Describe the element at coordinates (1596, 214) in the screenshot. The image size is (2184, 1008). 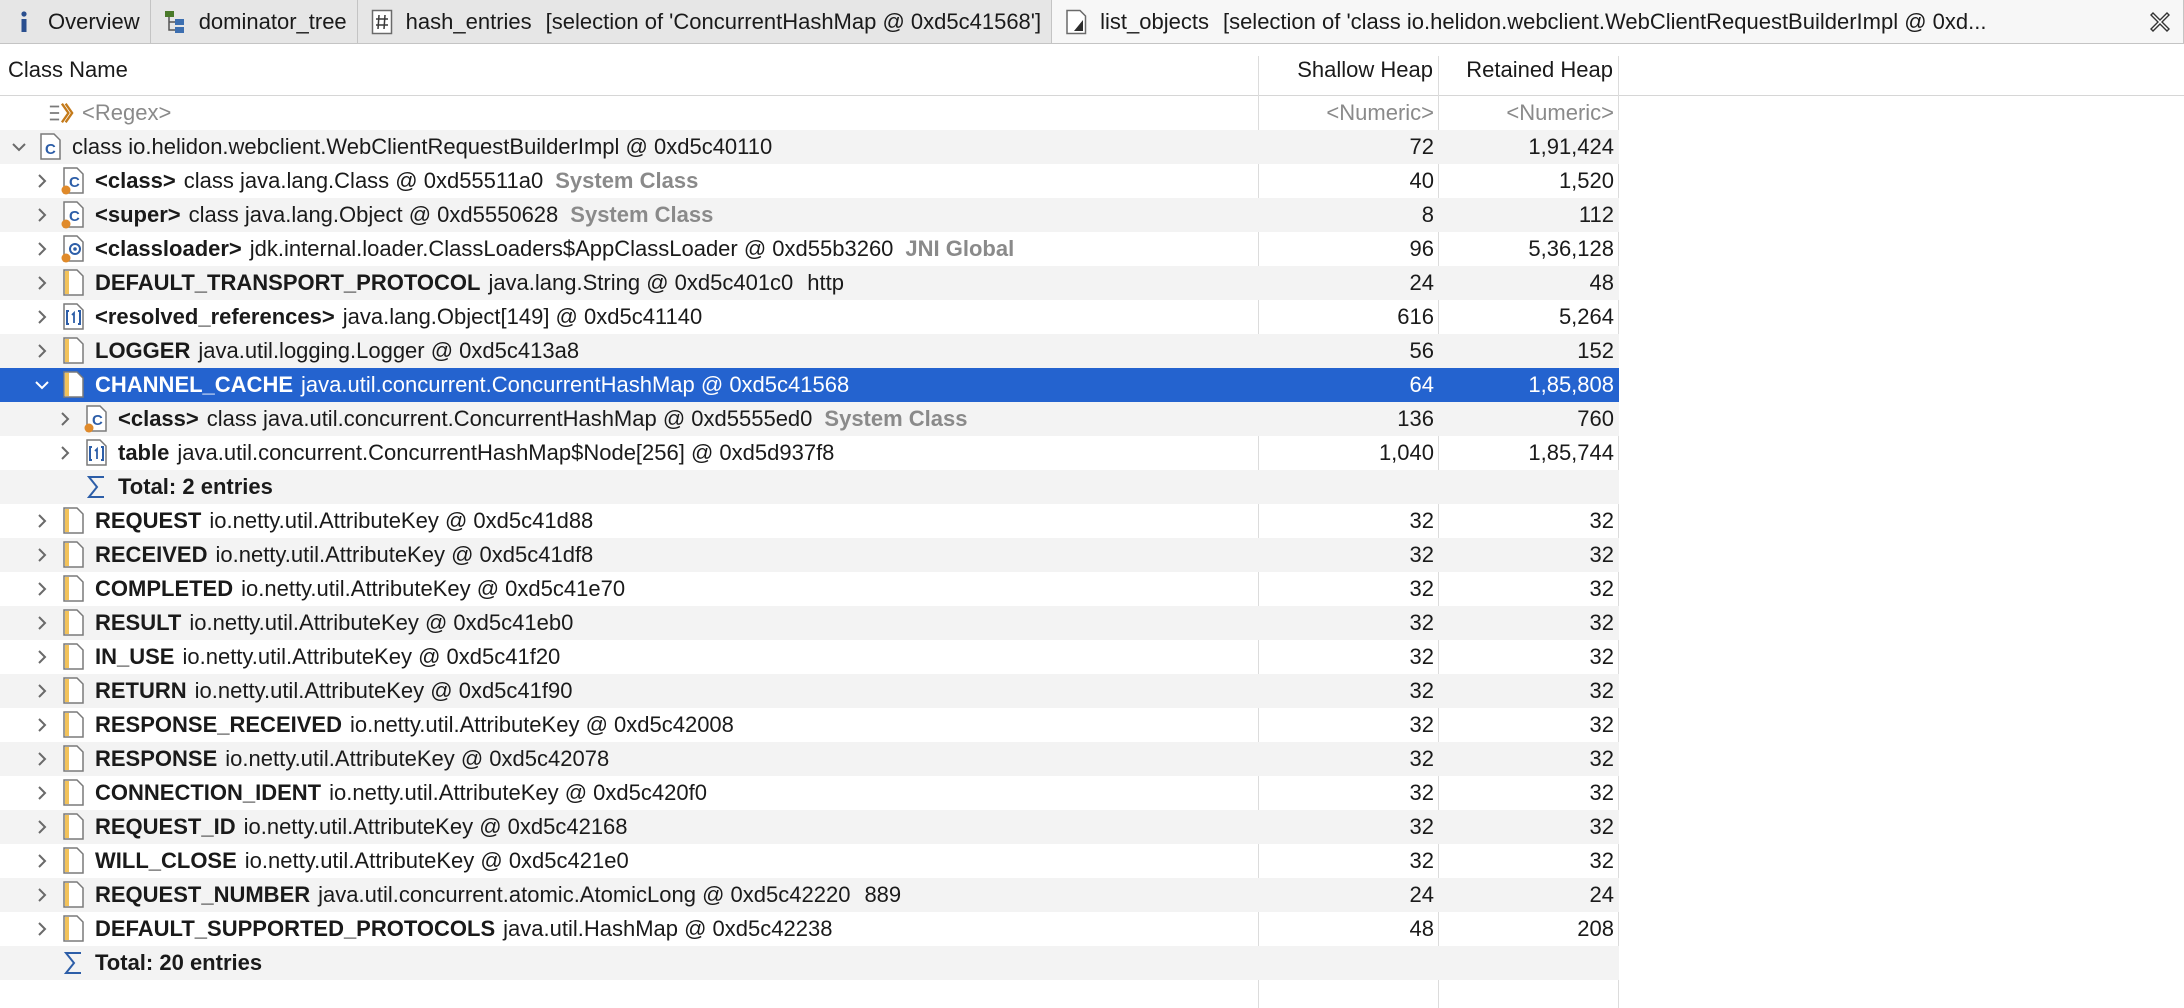
I see `retained-heap-cell: 112` at that location.